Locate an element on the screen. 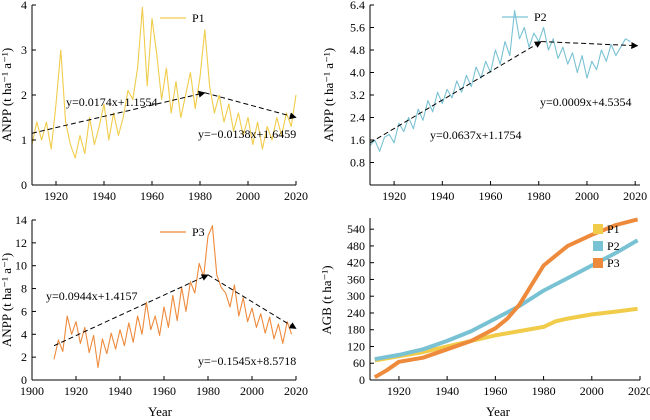 This screenshot has height=420, width=650. agb-legend: P1 P2 P3 is located at coordinates (606, 246).